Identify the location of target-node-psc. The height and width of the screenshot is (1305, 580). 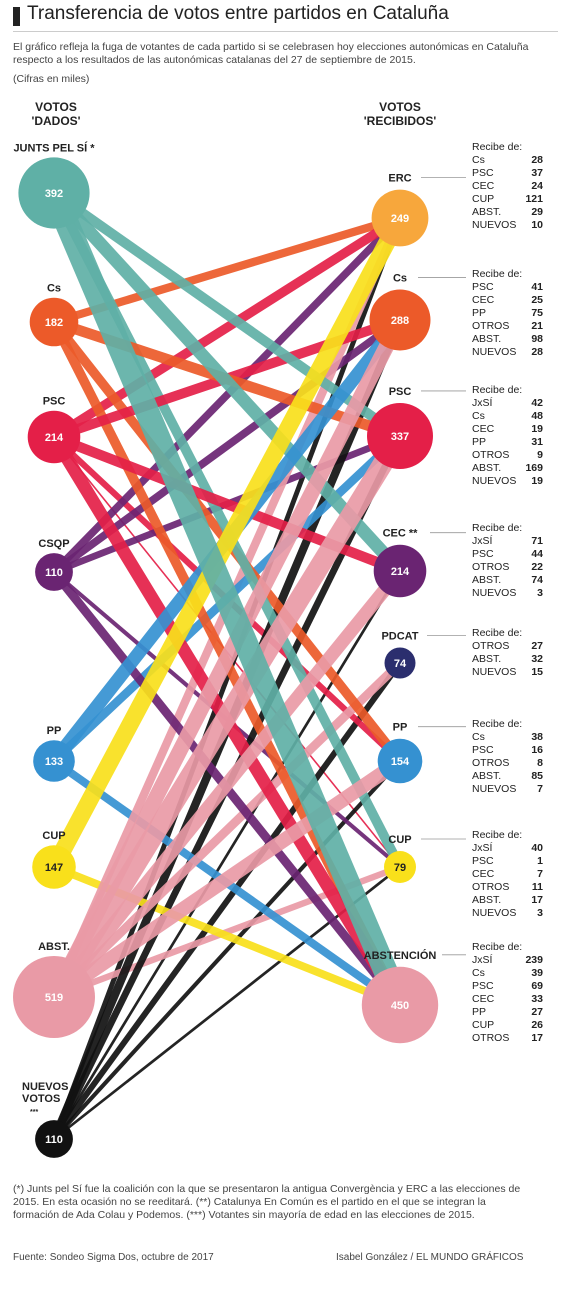
(400, 436).